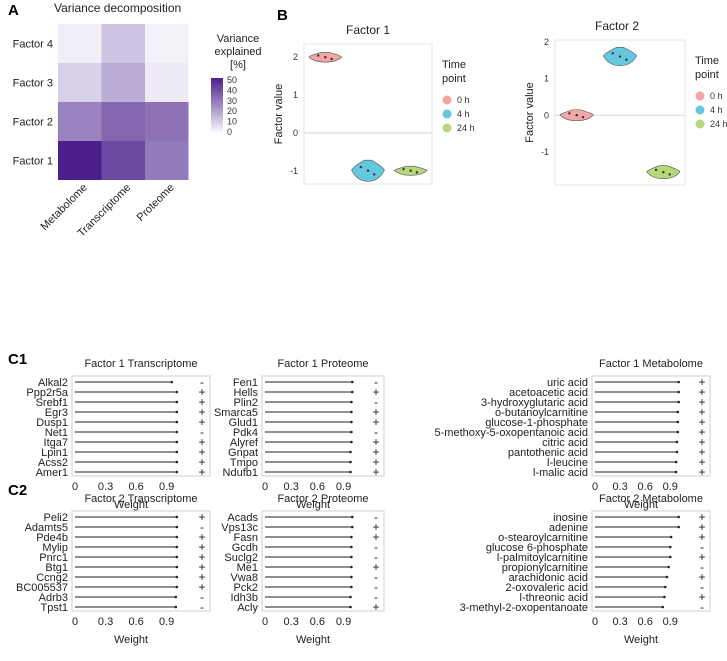 This screenshot has height=661, width=727. Describe the element at coordinates (241, 558) in the screenshot. I see `feature-label: Suclg2` at that location.